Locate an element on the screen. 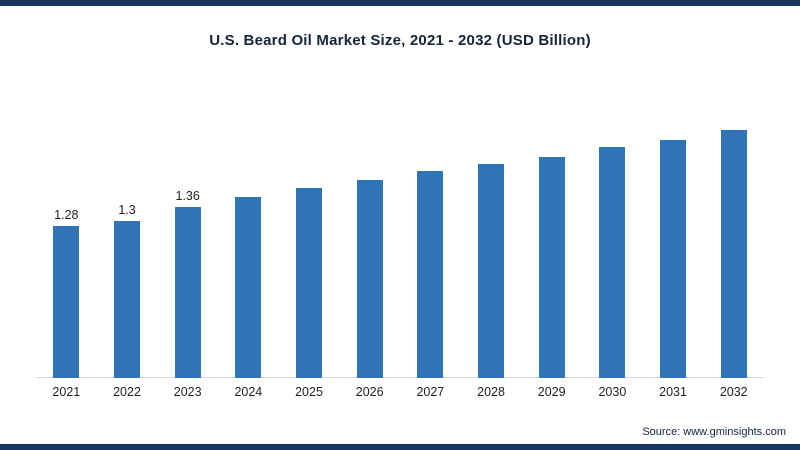  bar-column-2029: 2029 is located at coordinates (551, 242).